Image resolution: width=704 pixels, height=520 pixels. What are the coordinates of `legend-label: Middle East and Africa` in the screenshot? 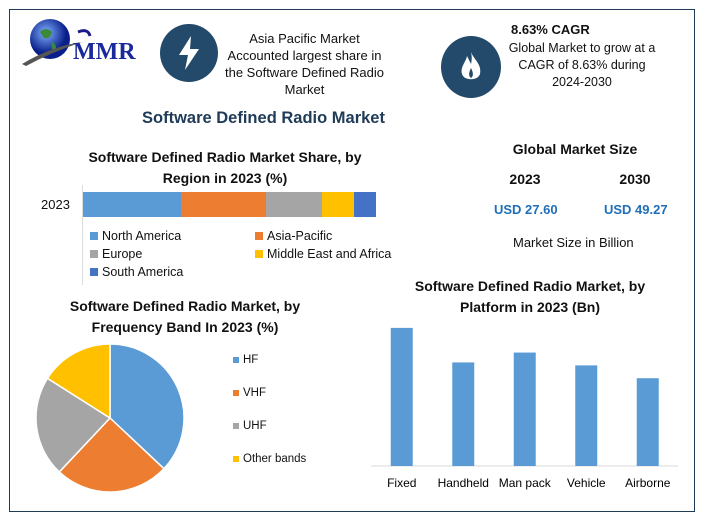 It's located at (329, 254).